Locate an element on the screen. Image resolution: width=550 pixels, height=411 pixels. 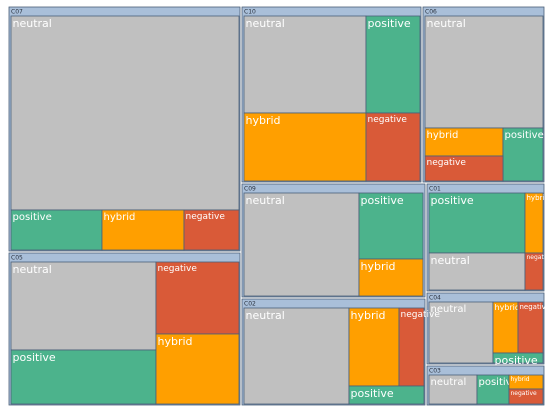
cell-c10-negative is located at coordinates (393, 147).